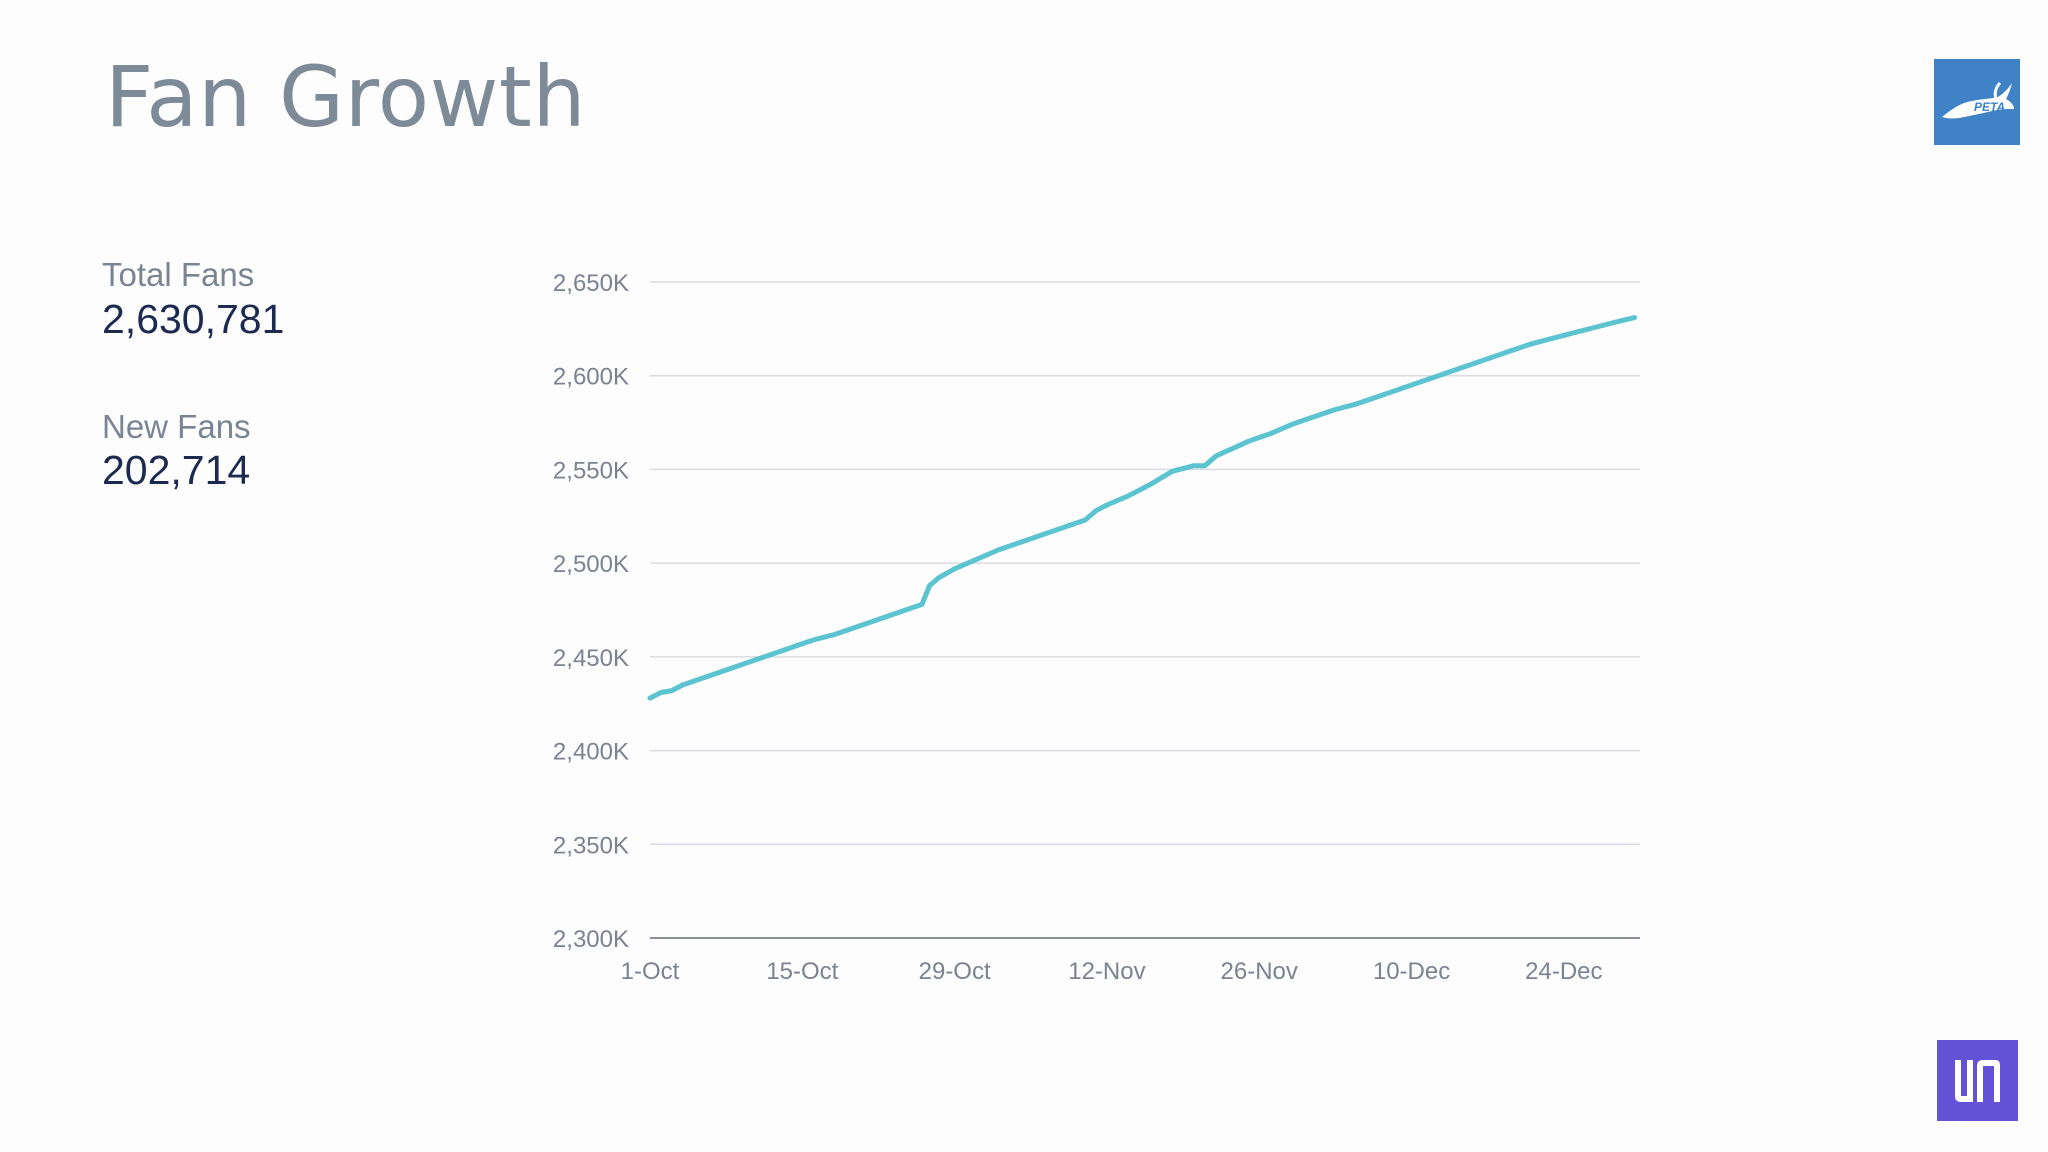 This screenshot has height=1152, width=2048. I want to click on x-tick-label: 29-Oct, so click(955, 971).